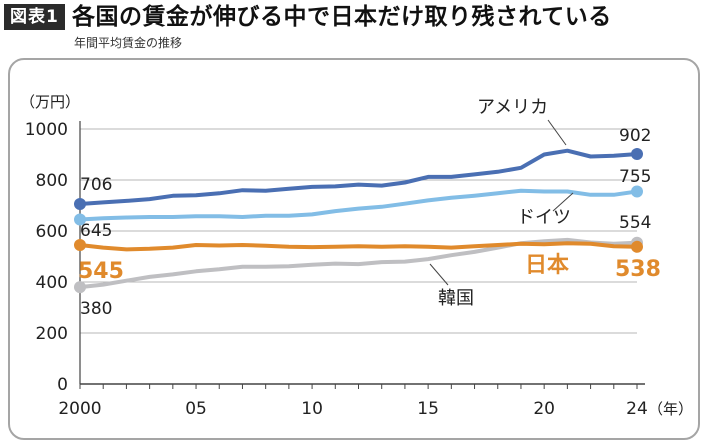 The height and width of the screenshot is (446, 710). What do you see at coordinates (635, 136) in the screenshot?
I see `data-label: 902` at bounding box center [635, 136].